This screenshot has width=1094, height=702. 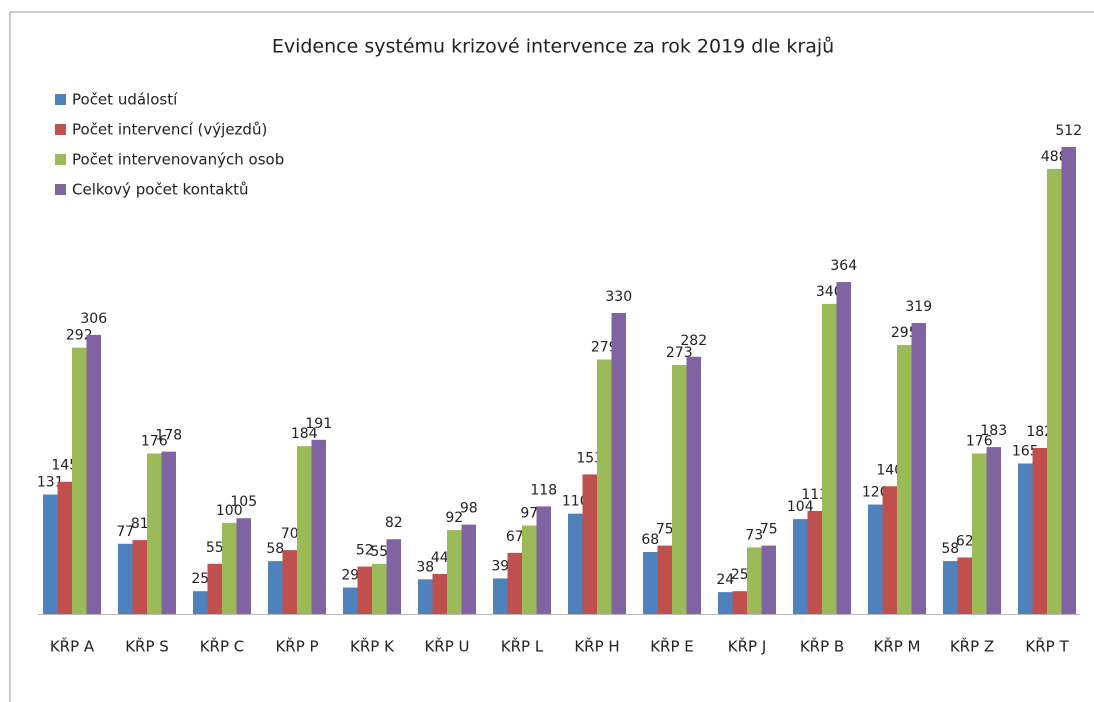 I want to click on x-tick-label: KŘP E, so click(x=672, y=646).